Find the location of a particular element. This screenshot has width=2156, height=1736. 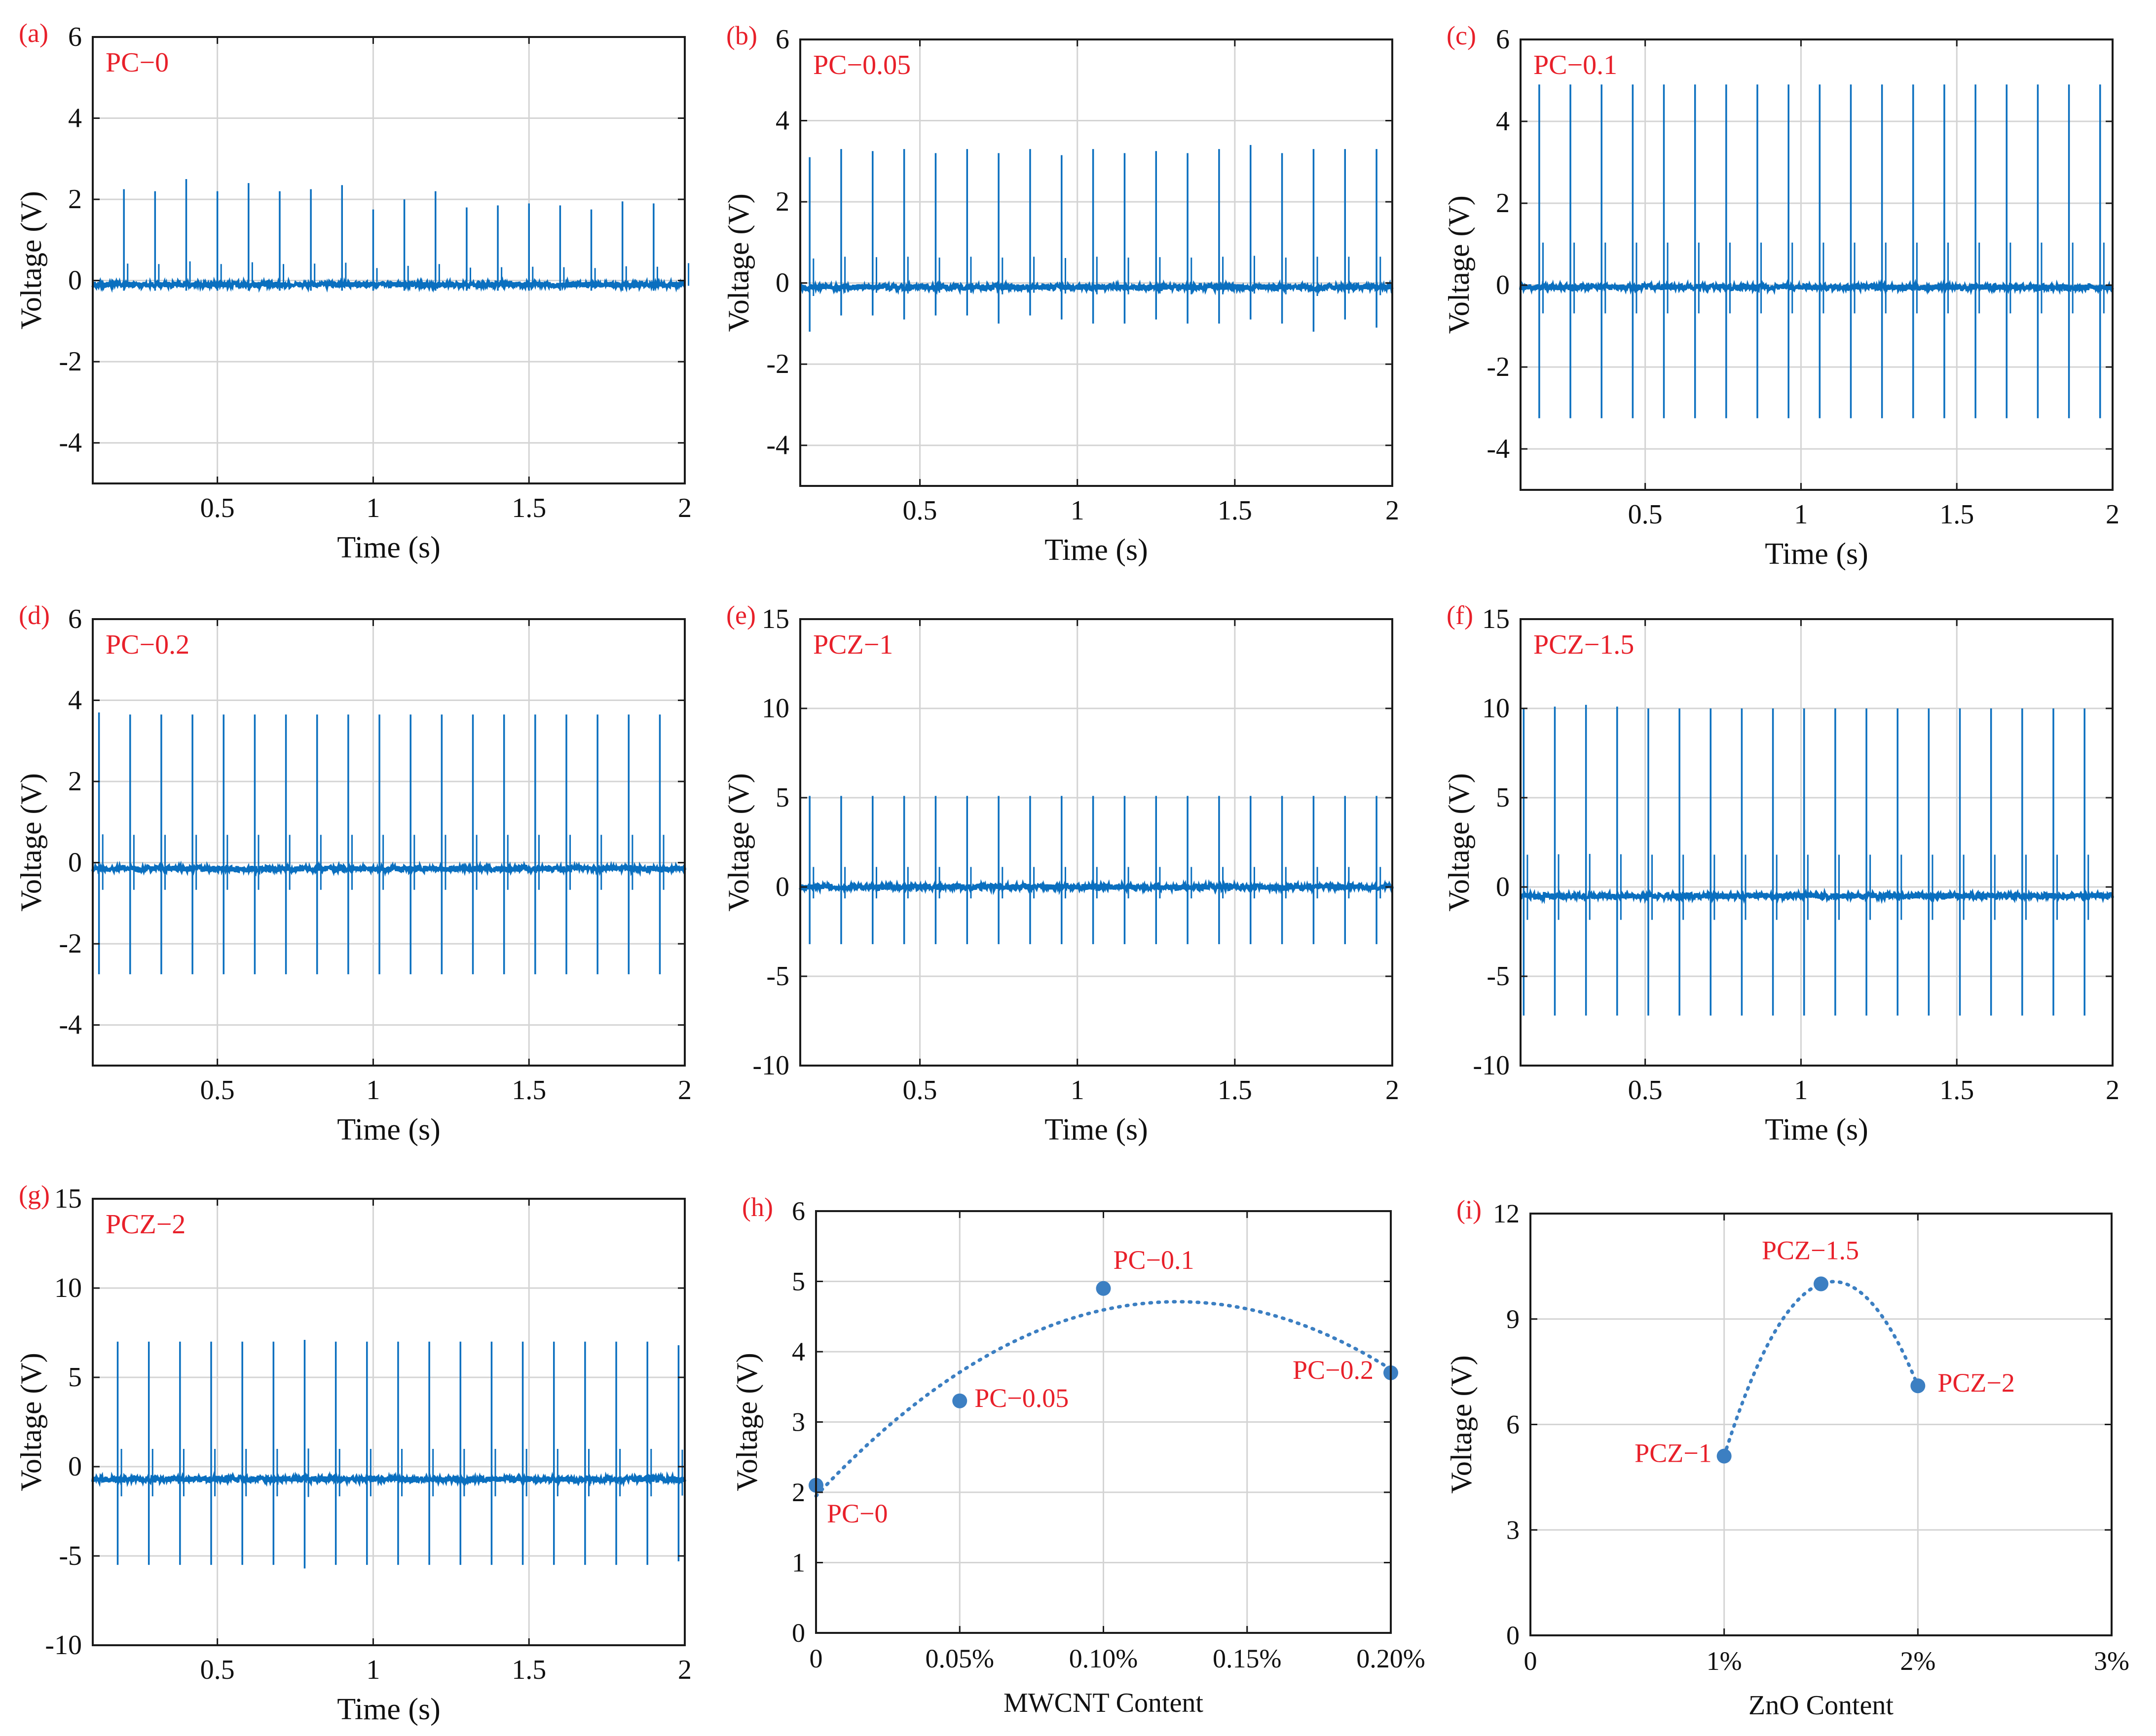

series-label: PC−0.2 is located at coordinates (147, 645).